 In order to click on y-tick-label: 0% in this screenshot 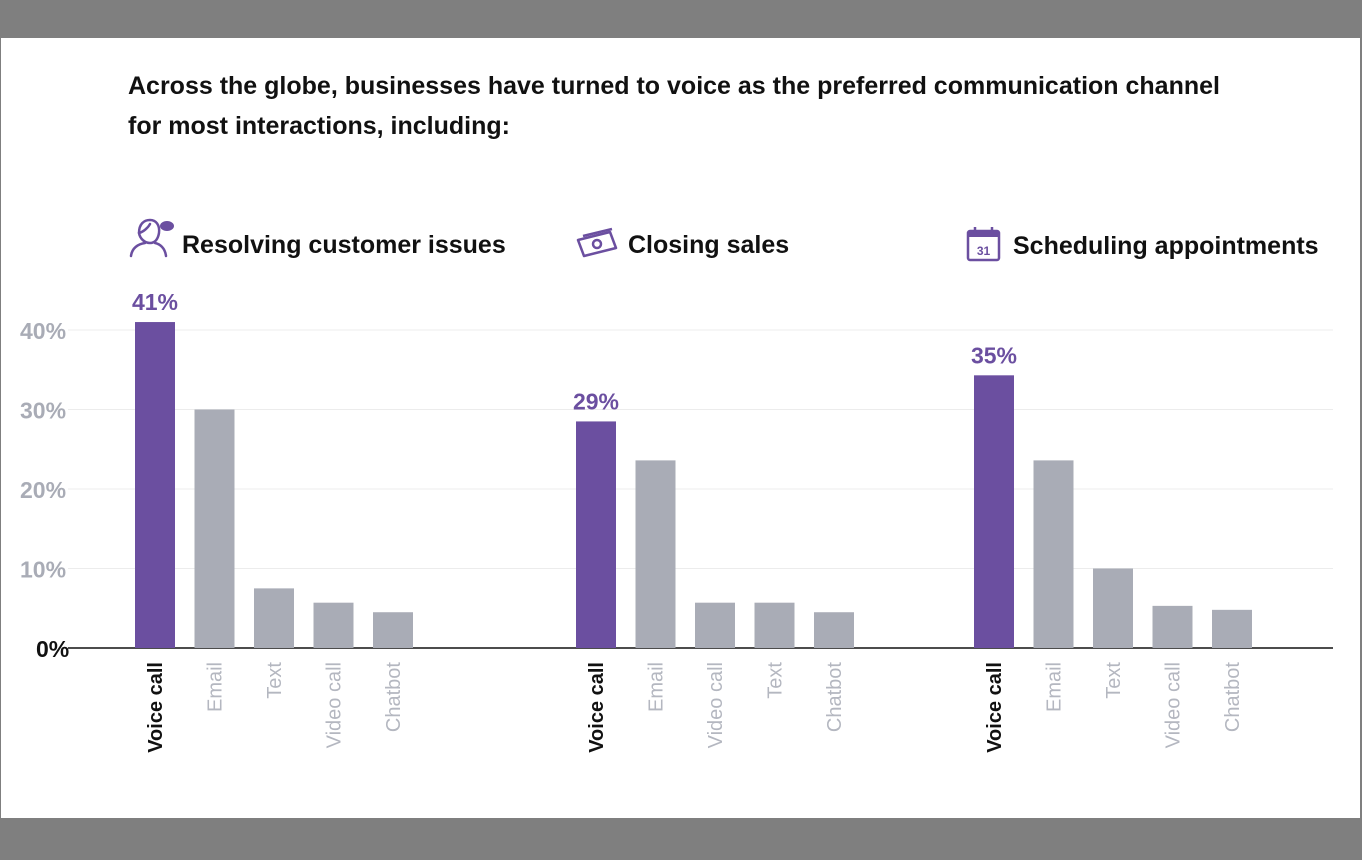, I will do `click(52, 649)`.